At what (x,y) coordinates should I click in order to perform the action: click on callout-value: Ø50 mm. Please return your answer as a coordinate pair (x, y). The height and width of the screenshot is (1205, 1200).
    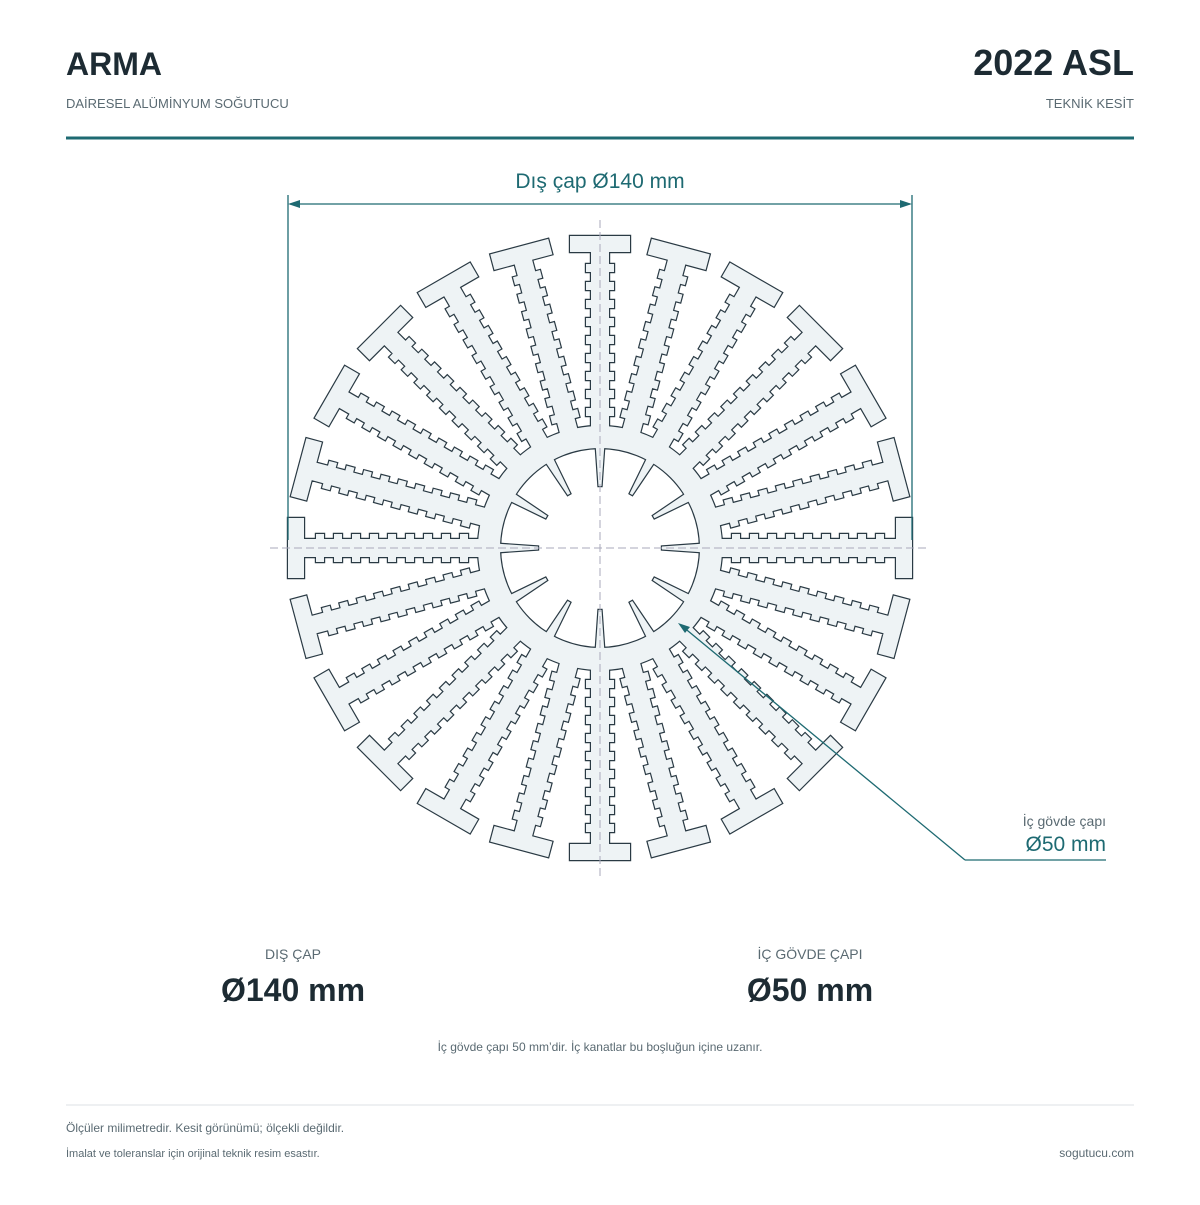
    Looking at the image, I should click on (1065, 844).